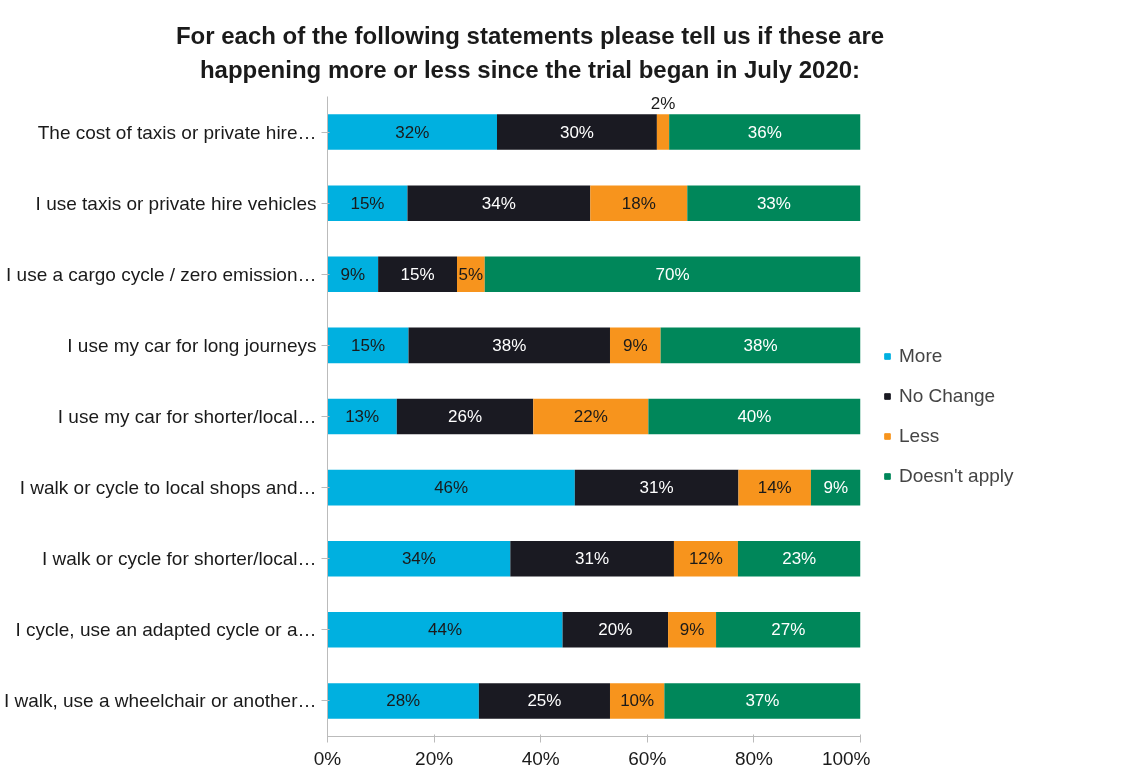  Describe the element at coordinates (956, 476) in the screenshot. I see `legend-label: Doesn't apply` at that location.